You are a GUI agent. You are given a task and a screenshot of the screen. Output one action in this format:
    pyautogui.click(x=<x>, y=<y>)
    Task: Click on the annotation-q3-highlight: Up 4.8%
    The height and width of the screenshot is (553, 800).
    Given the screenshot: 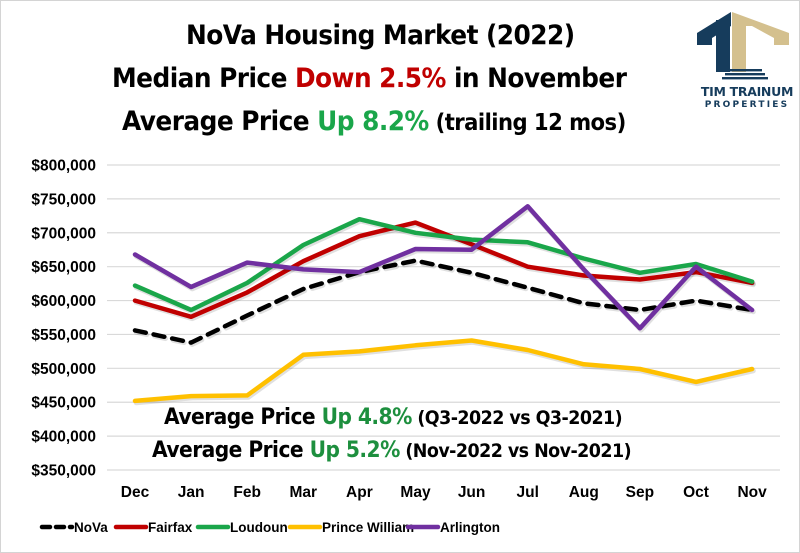 What is the action you would take?
    pyautogui.click(x=367, y=417)
    